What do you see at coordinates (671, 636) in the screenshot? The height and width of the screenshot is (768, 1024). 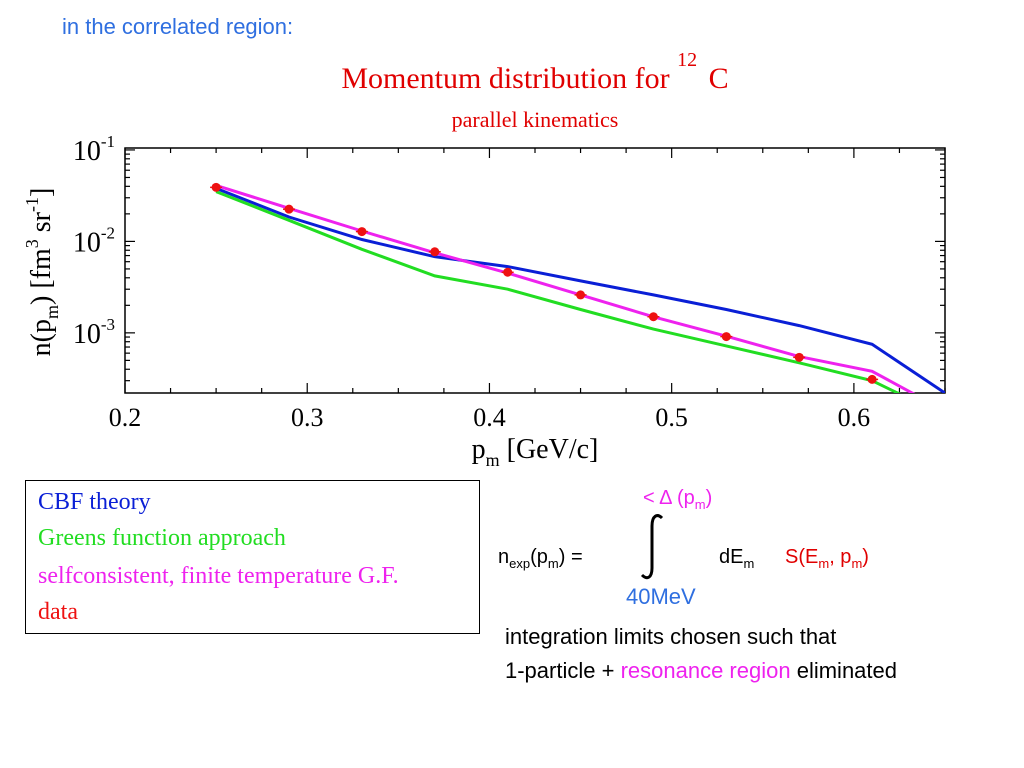 I see `note-line-1: integration limits chosen such that` at bounding box center [671, 636].